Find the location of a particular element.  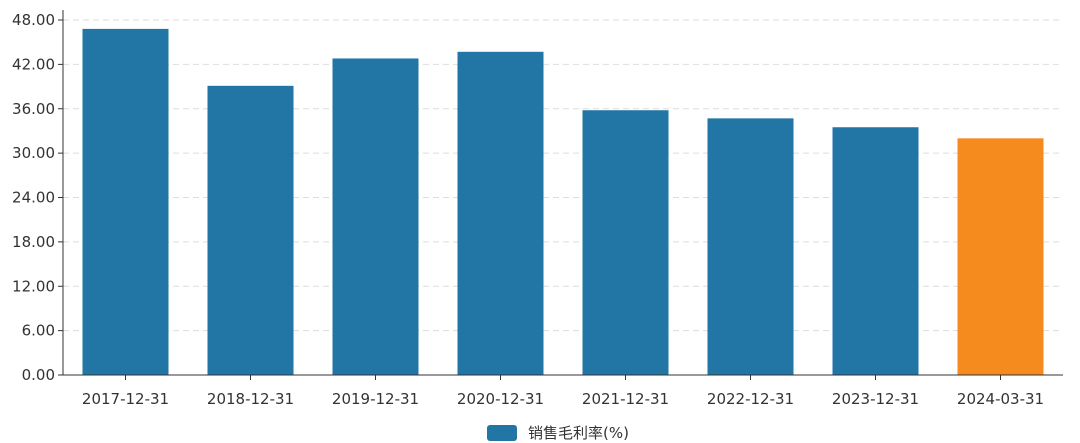

x-tick-label: 2023-12-31 is located at coordinates (875, 399).